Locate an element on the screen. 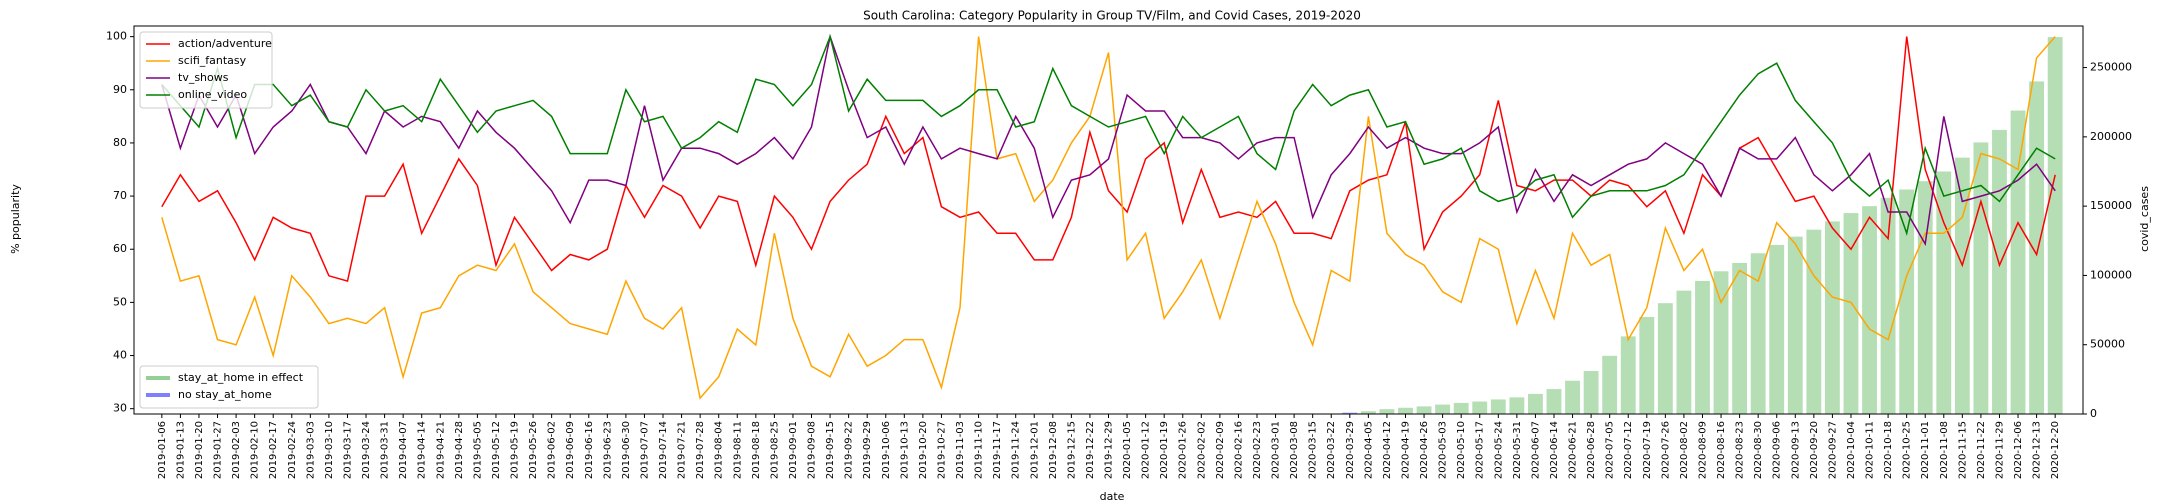  x-tick-label: 2019-07-21 is located at coordinates (682, 450).